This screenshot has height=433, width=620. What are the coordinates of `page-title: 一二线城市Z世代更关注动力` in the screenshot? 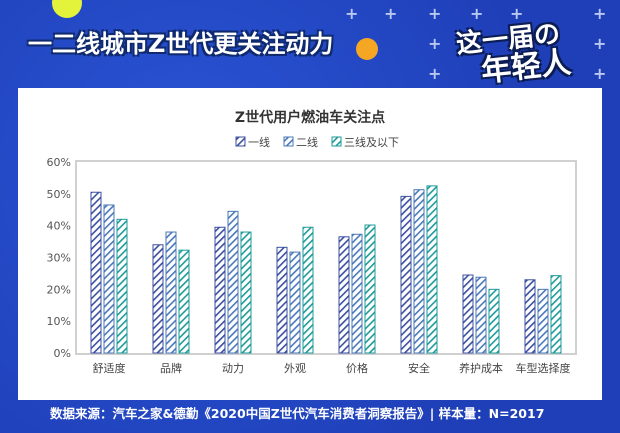 It's located at (181, 44).